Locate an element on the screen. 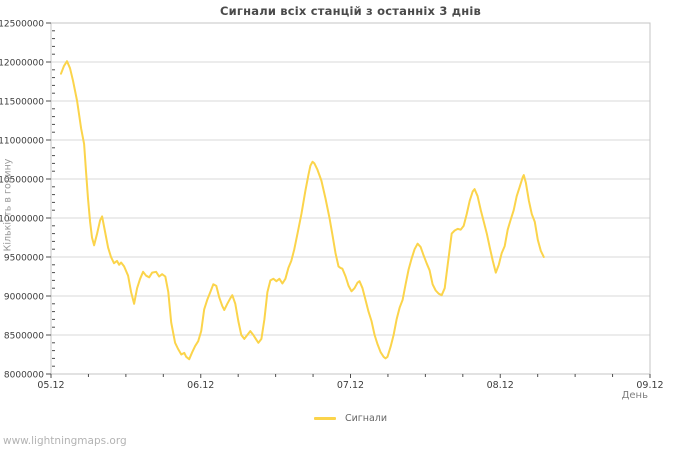 Image resolution: width=700 pixels, height=450 pixels. x-tick-label: 07.12 is located at coordinates (350, 385).